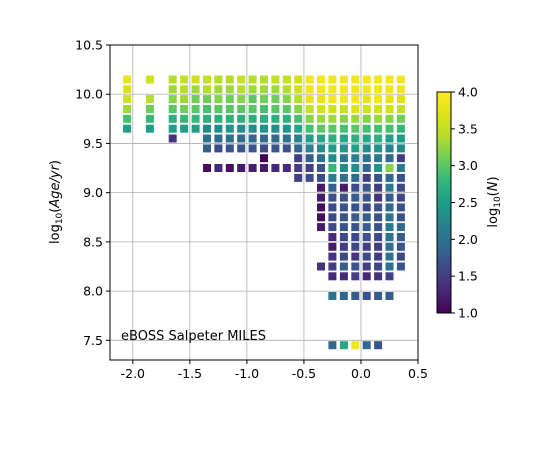  What do you see at coordinates (93, 143) in the screenshot?
I see `y-tick-label: 9.5` at bounding box center [93, 143].